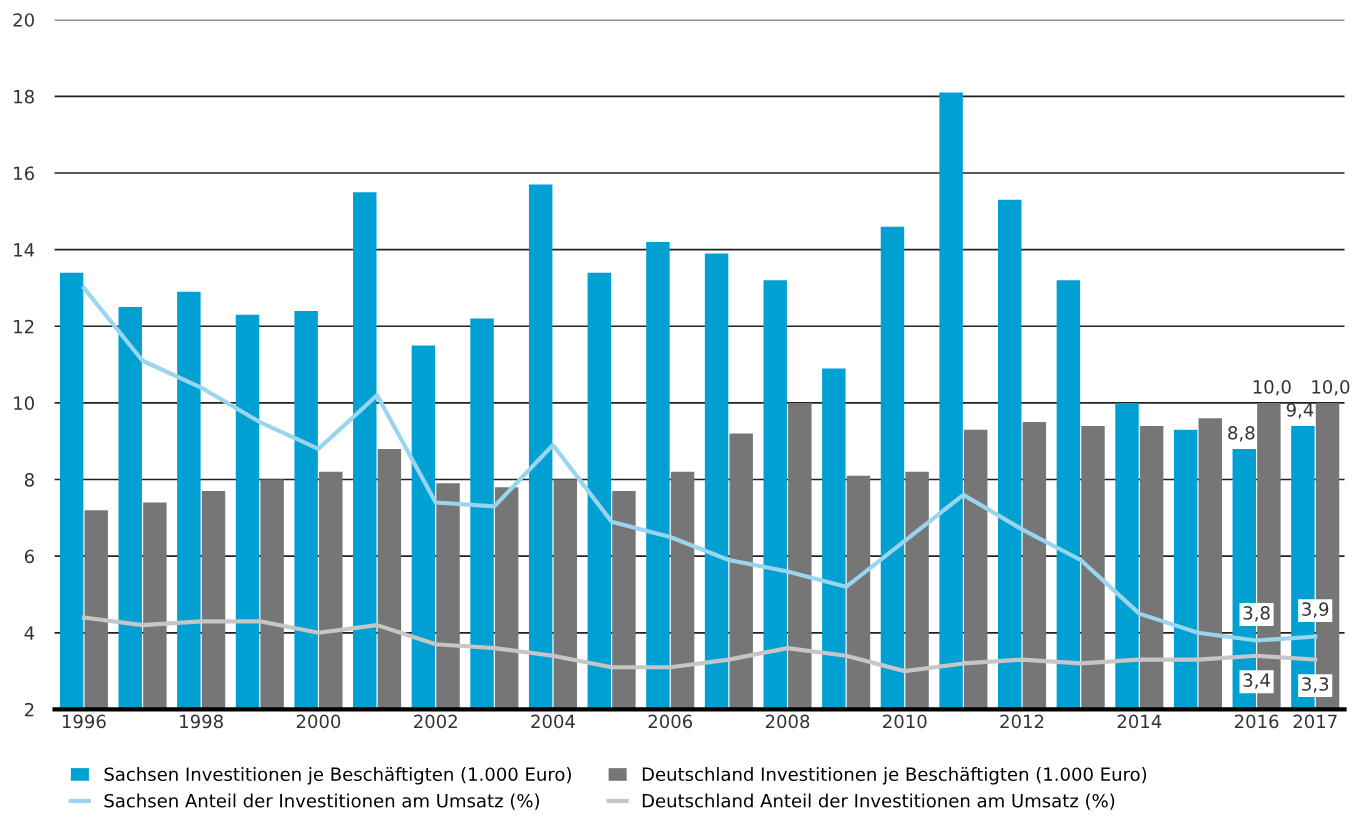 The width and height of the screenshot is (1365, 823). I want to click on x-tick-label: 1996, so click(84, 721).